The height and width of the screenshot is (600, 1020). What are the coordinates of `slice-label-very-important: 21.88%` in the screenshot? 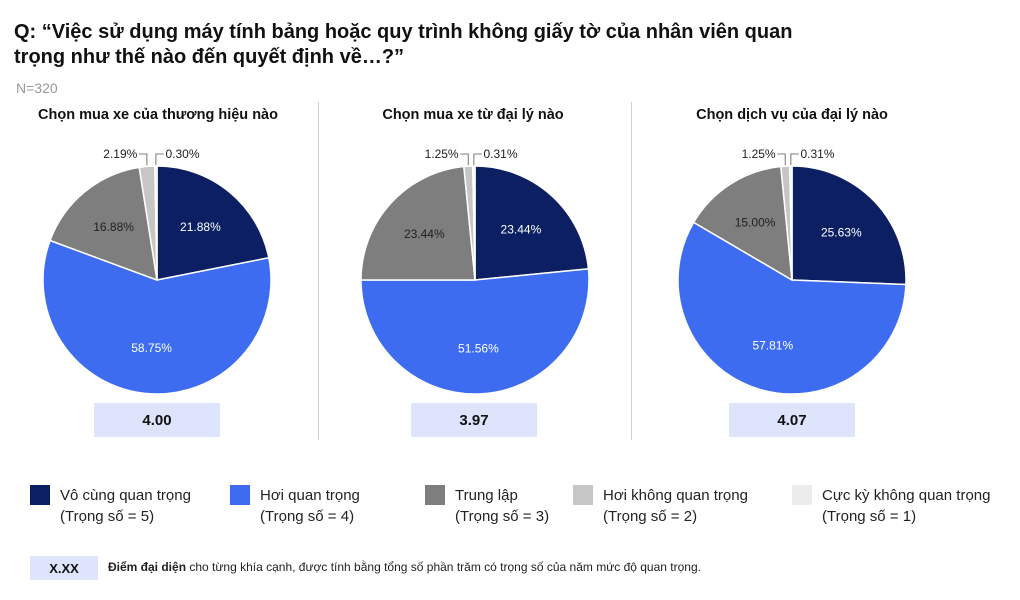 It's located at (200, 227).